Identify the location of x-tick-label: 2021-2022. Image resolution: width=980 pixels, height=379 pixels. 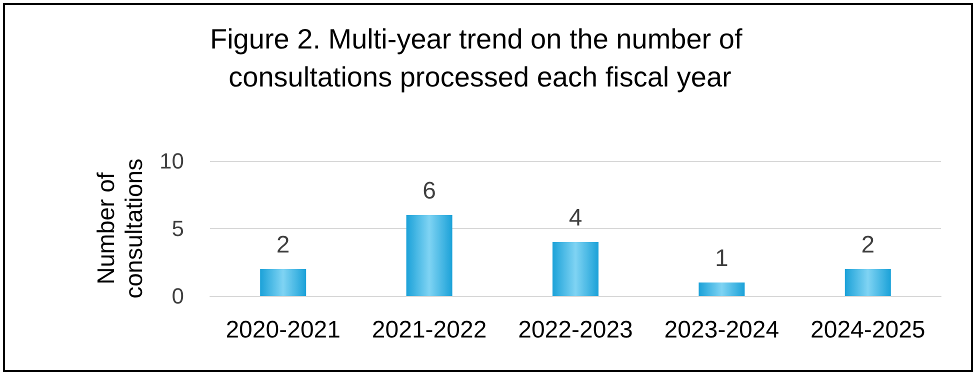
(429, 330).